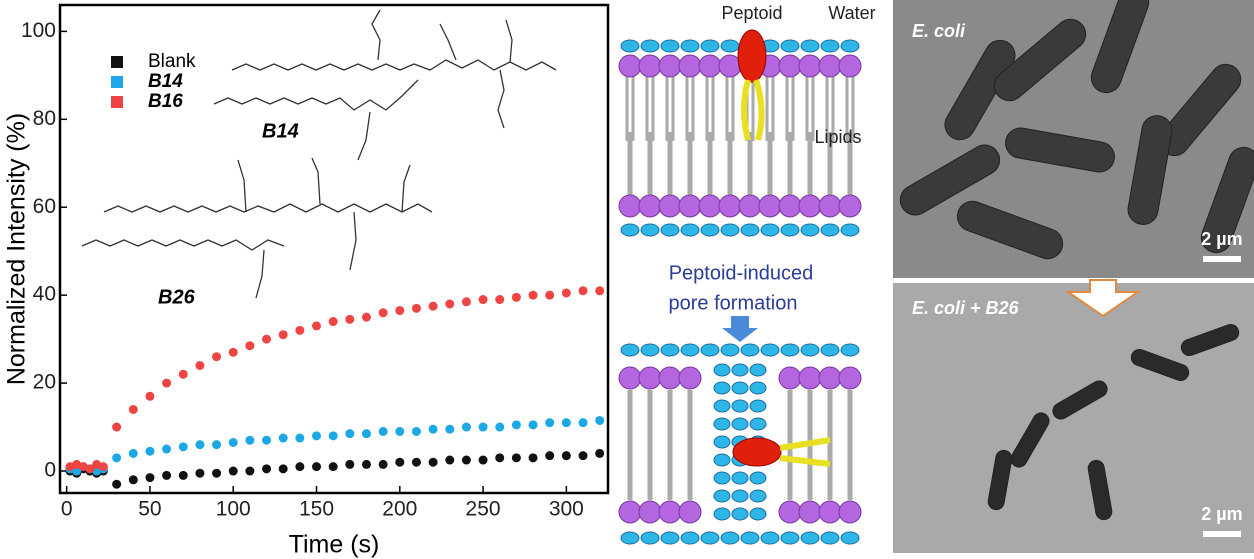  What do you see at coordinates (280, 131) in the screenshot?
I see `structure-label: B14` at bounding box center [280, 131].